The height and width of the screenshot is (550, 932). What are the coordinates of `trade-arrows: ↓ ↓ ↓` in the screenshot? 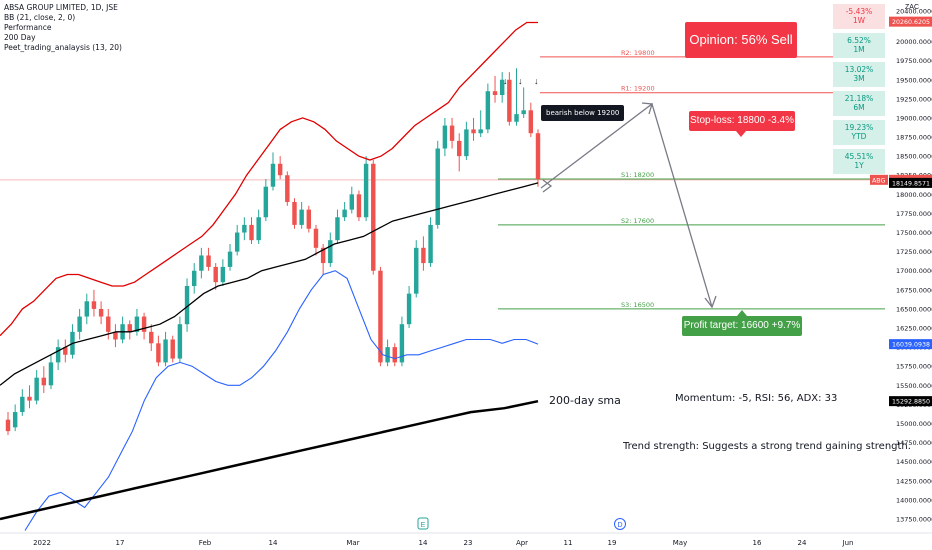 It's located at (610, 192).